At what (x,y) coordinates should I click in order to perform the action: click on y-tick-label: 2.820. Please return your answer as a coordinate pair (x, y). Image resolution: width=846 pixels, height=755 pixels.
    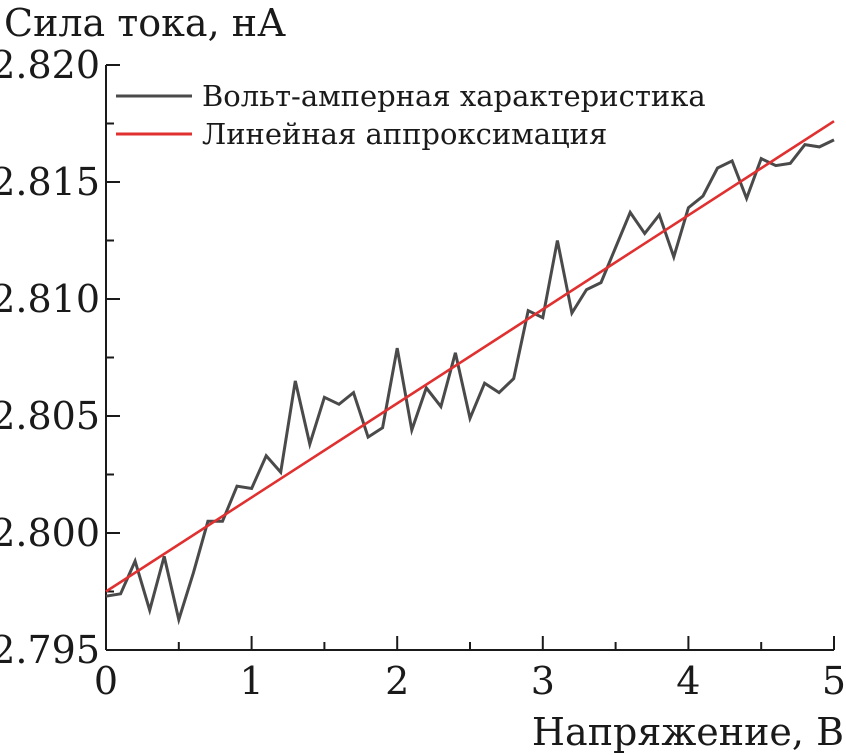
    Looking at the image, I should click on (50, 65).